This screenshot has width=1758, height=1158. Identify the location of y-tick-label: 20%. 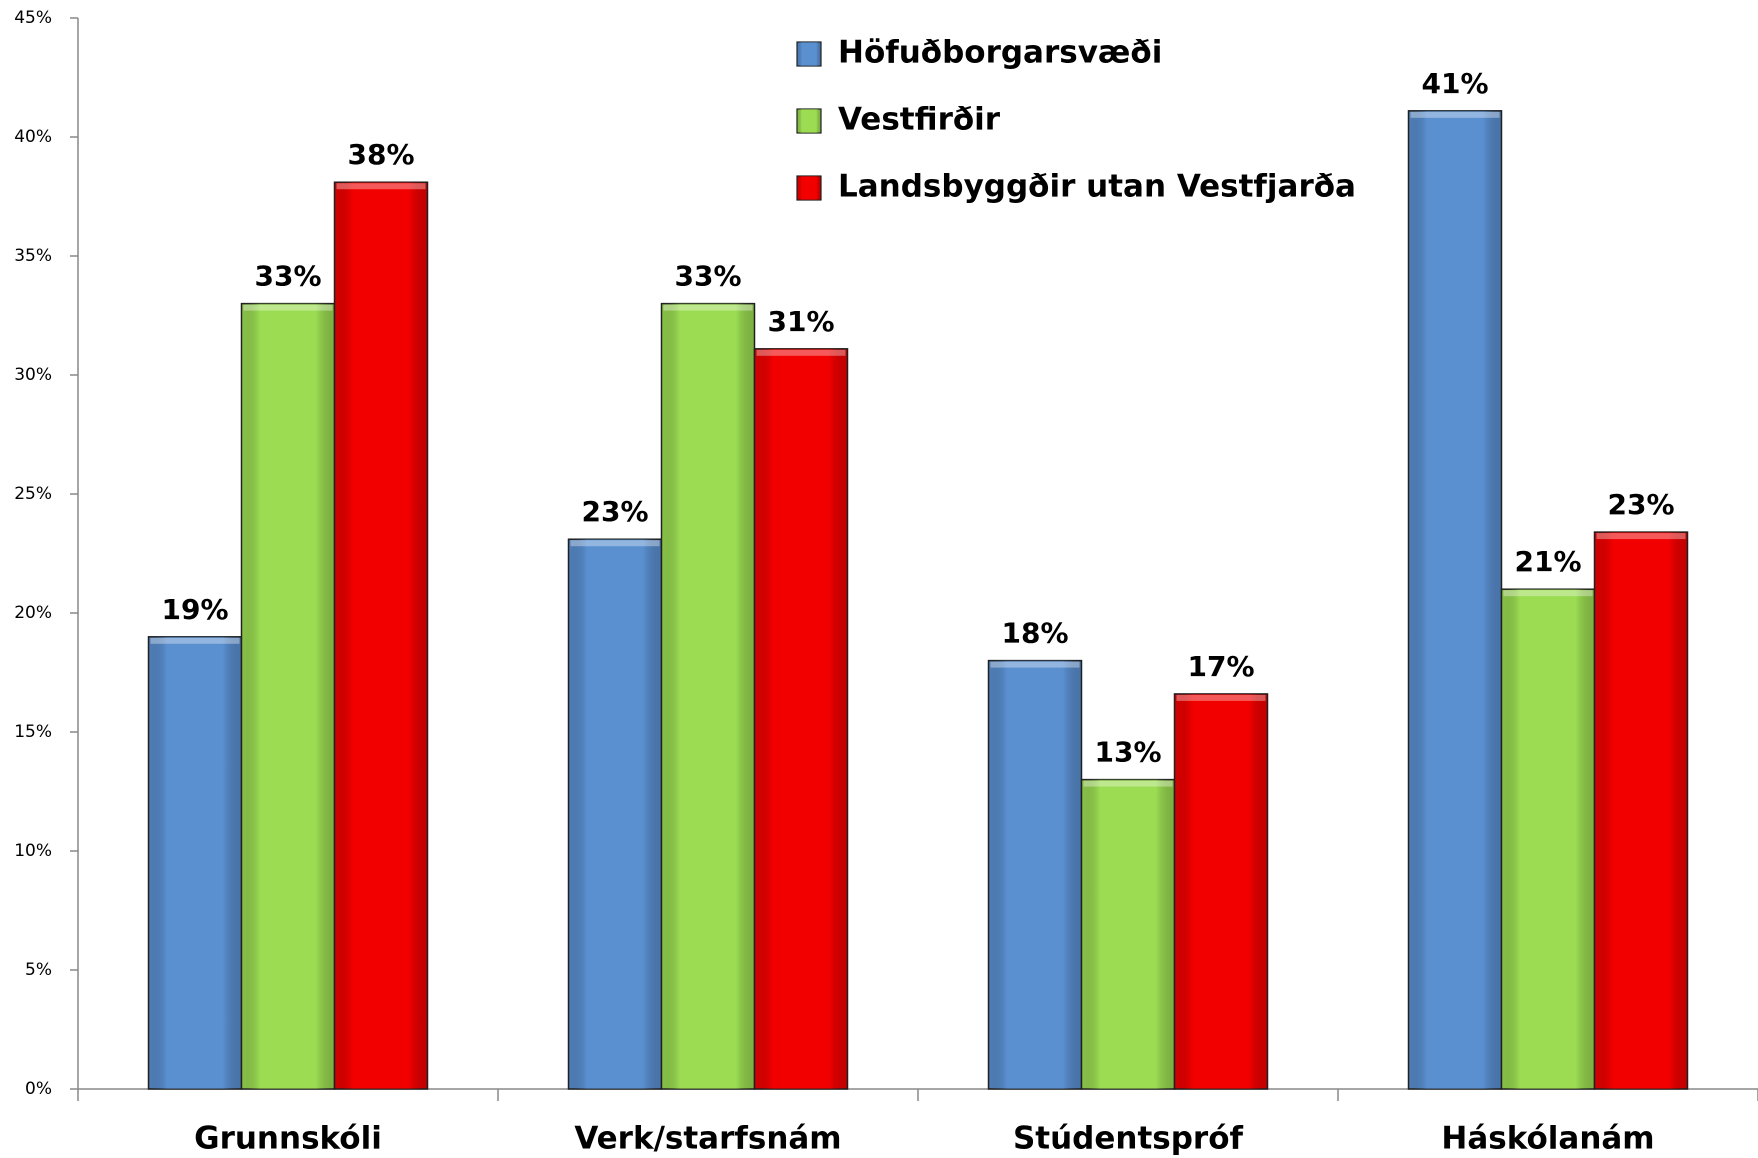
(33, 613).